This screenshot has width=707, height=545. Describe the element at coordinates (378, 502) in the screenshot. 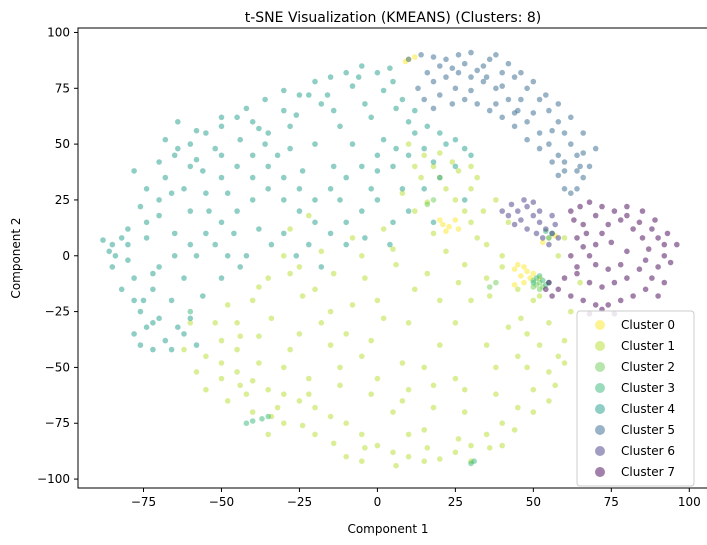

I see `x-tick-label: 0` at that location.